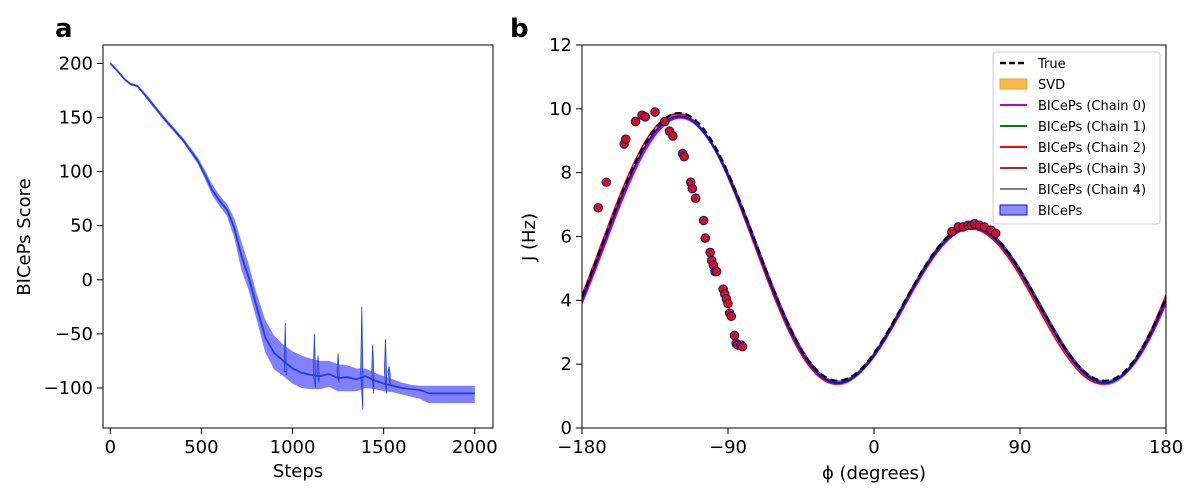  I want to click on panel-a-xtick-label: 0, so click(110, 447).